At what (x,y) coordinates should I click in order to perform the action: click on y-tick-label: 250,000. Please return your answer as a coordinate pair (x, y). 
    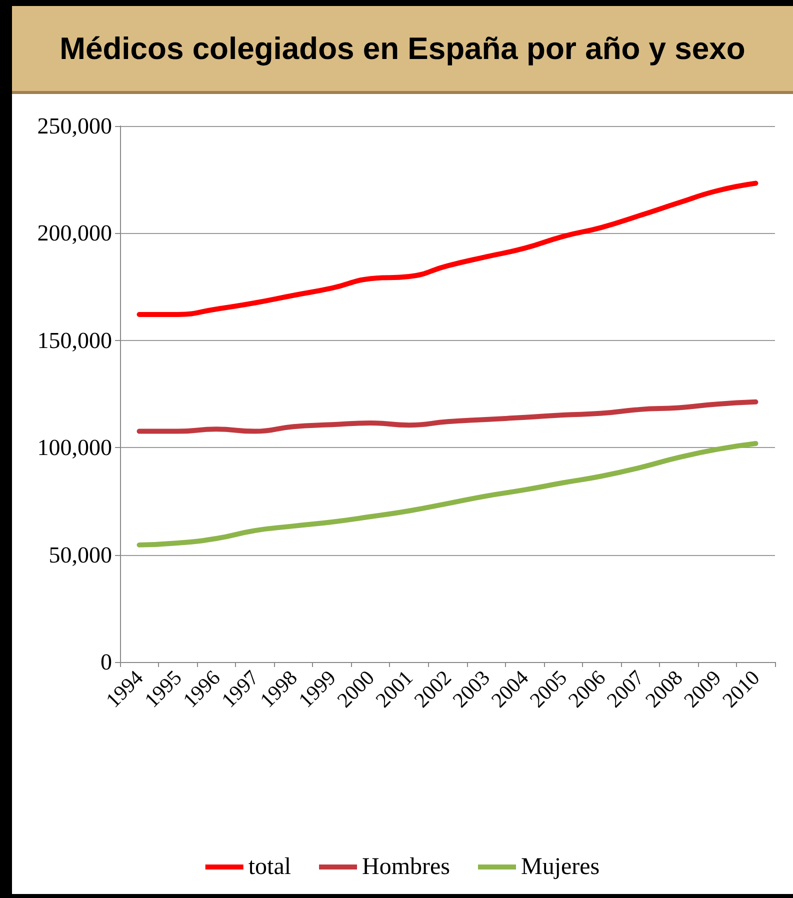
    Looking at the image, I should click on (74, 126).